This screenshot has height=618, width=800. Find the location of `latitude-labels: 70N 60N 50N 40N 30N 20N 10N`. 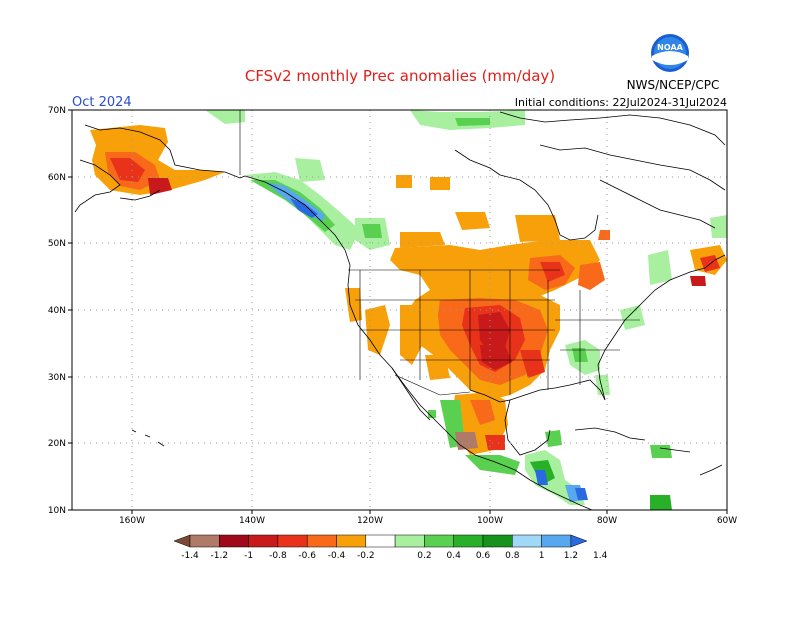

latitude-labels: 70N 60N 50N 40N 30N 20N 10N is located at coordinates (57, 311).